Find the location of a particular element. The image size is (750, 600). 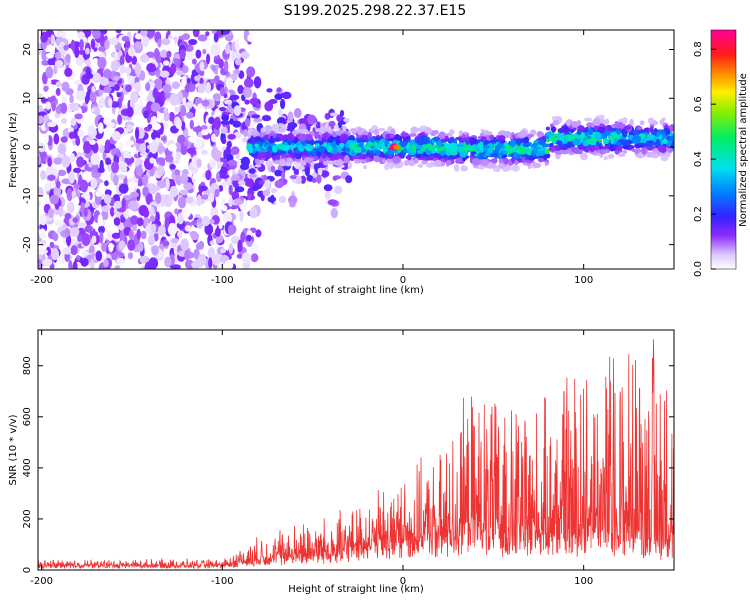

snr-y-tick-label: 200 is located at coordinates (27, 518).